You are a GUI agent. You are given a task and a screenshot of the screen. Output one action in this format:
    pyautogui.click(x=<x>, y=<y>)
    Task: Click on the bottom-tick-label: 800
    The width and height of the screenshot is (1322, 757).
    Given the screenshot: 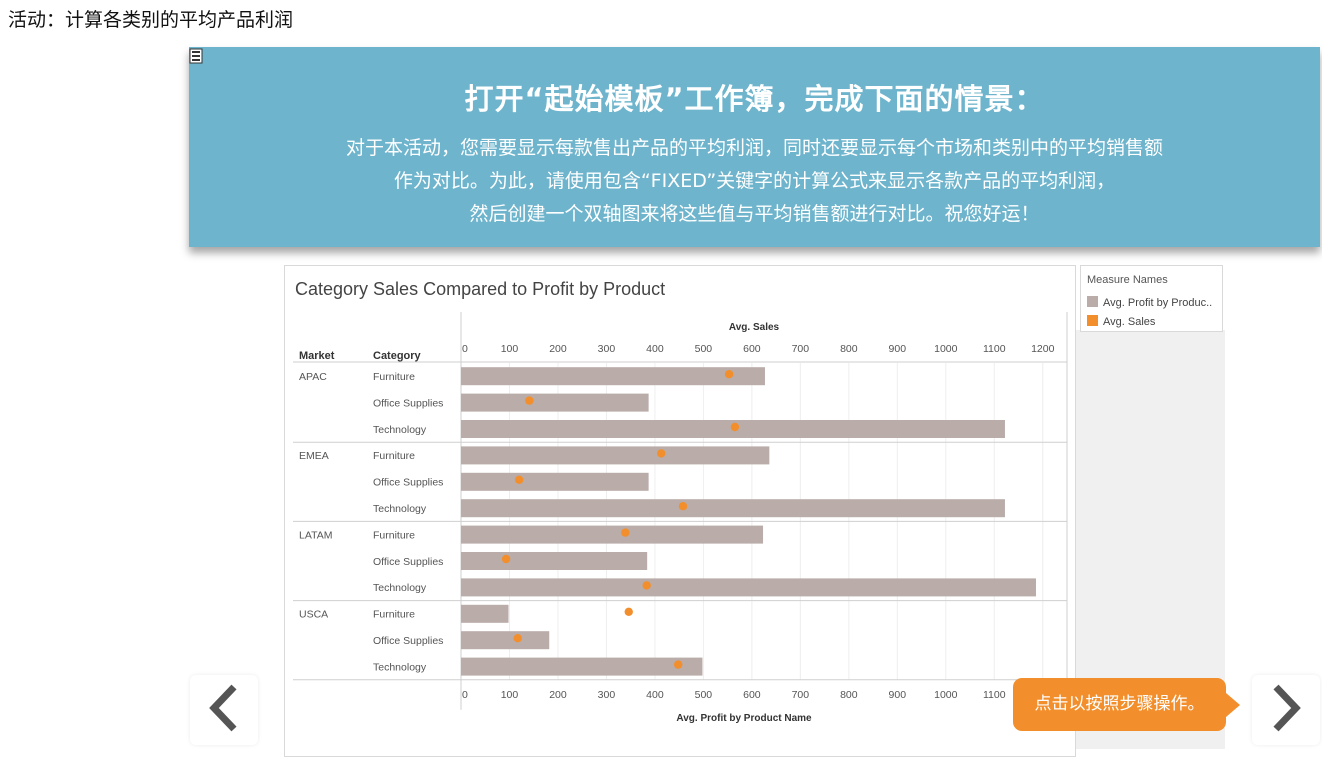 What is the action you would take?
    pyautogui.click(x=849, y=695)
    